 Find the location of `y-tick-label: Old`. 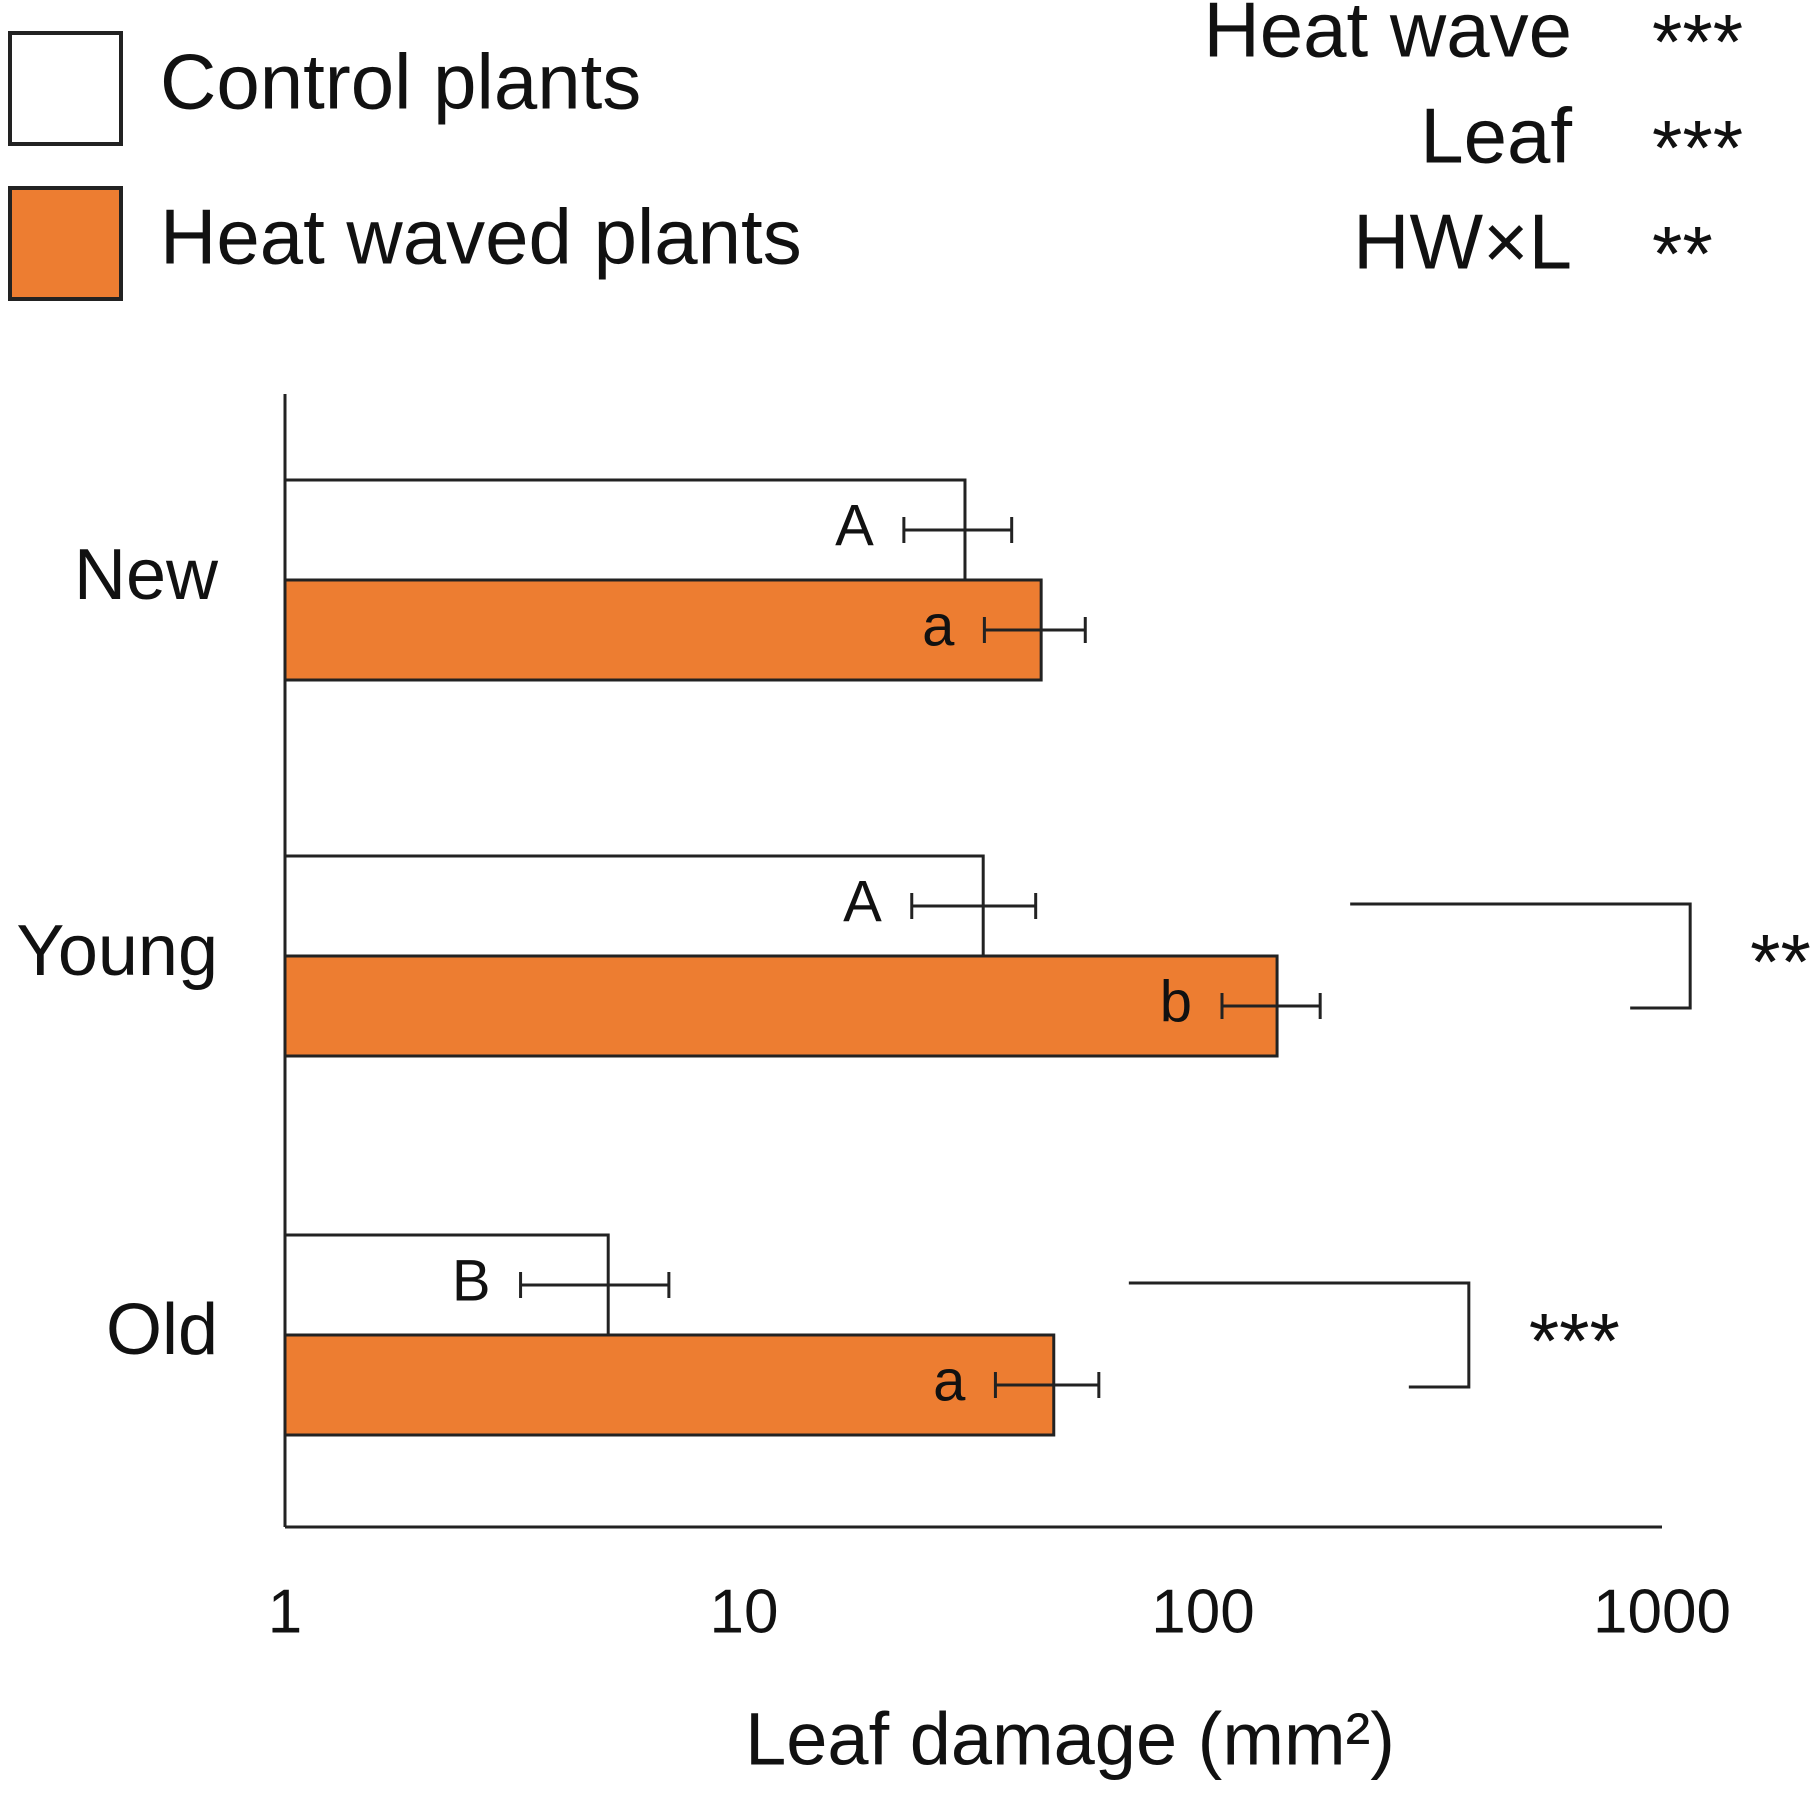

y-tick-label: Old is located at coordinates (162, 1330).